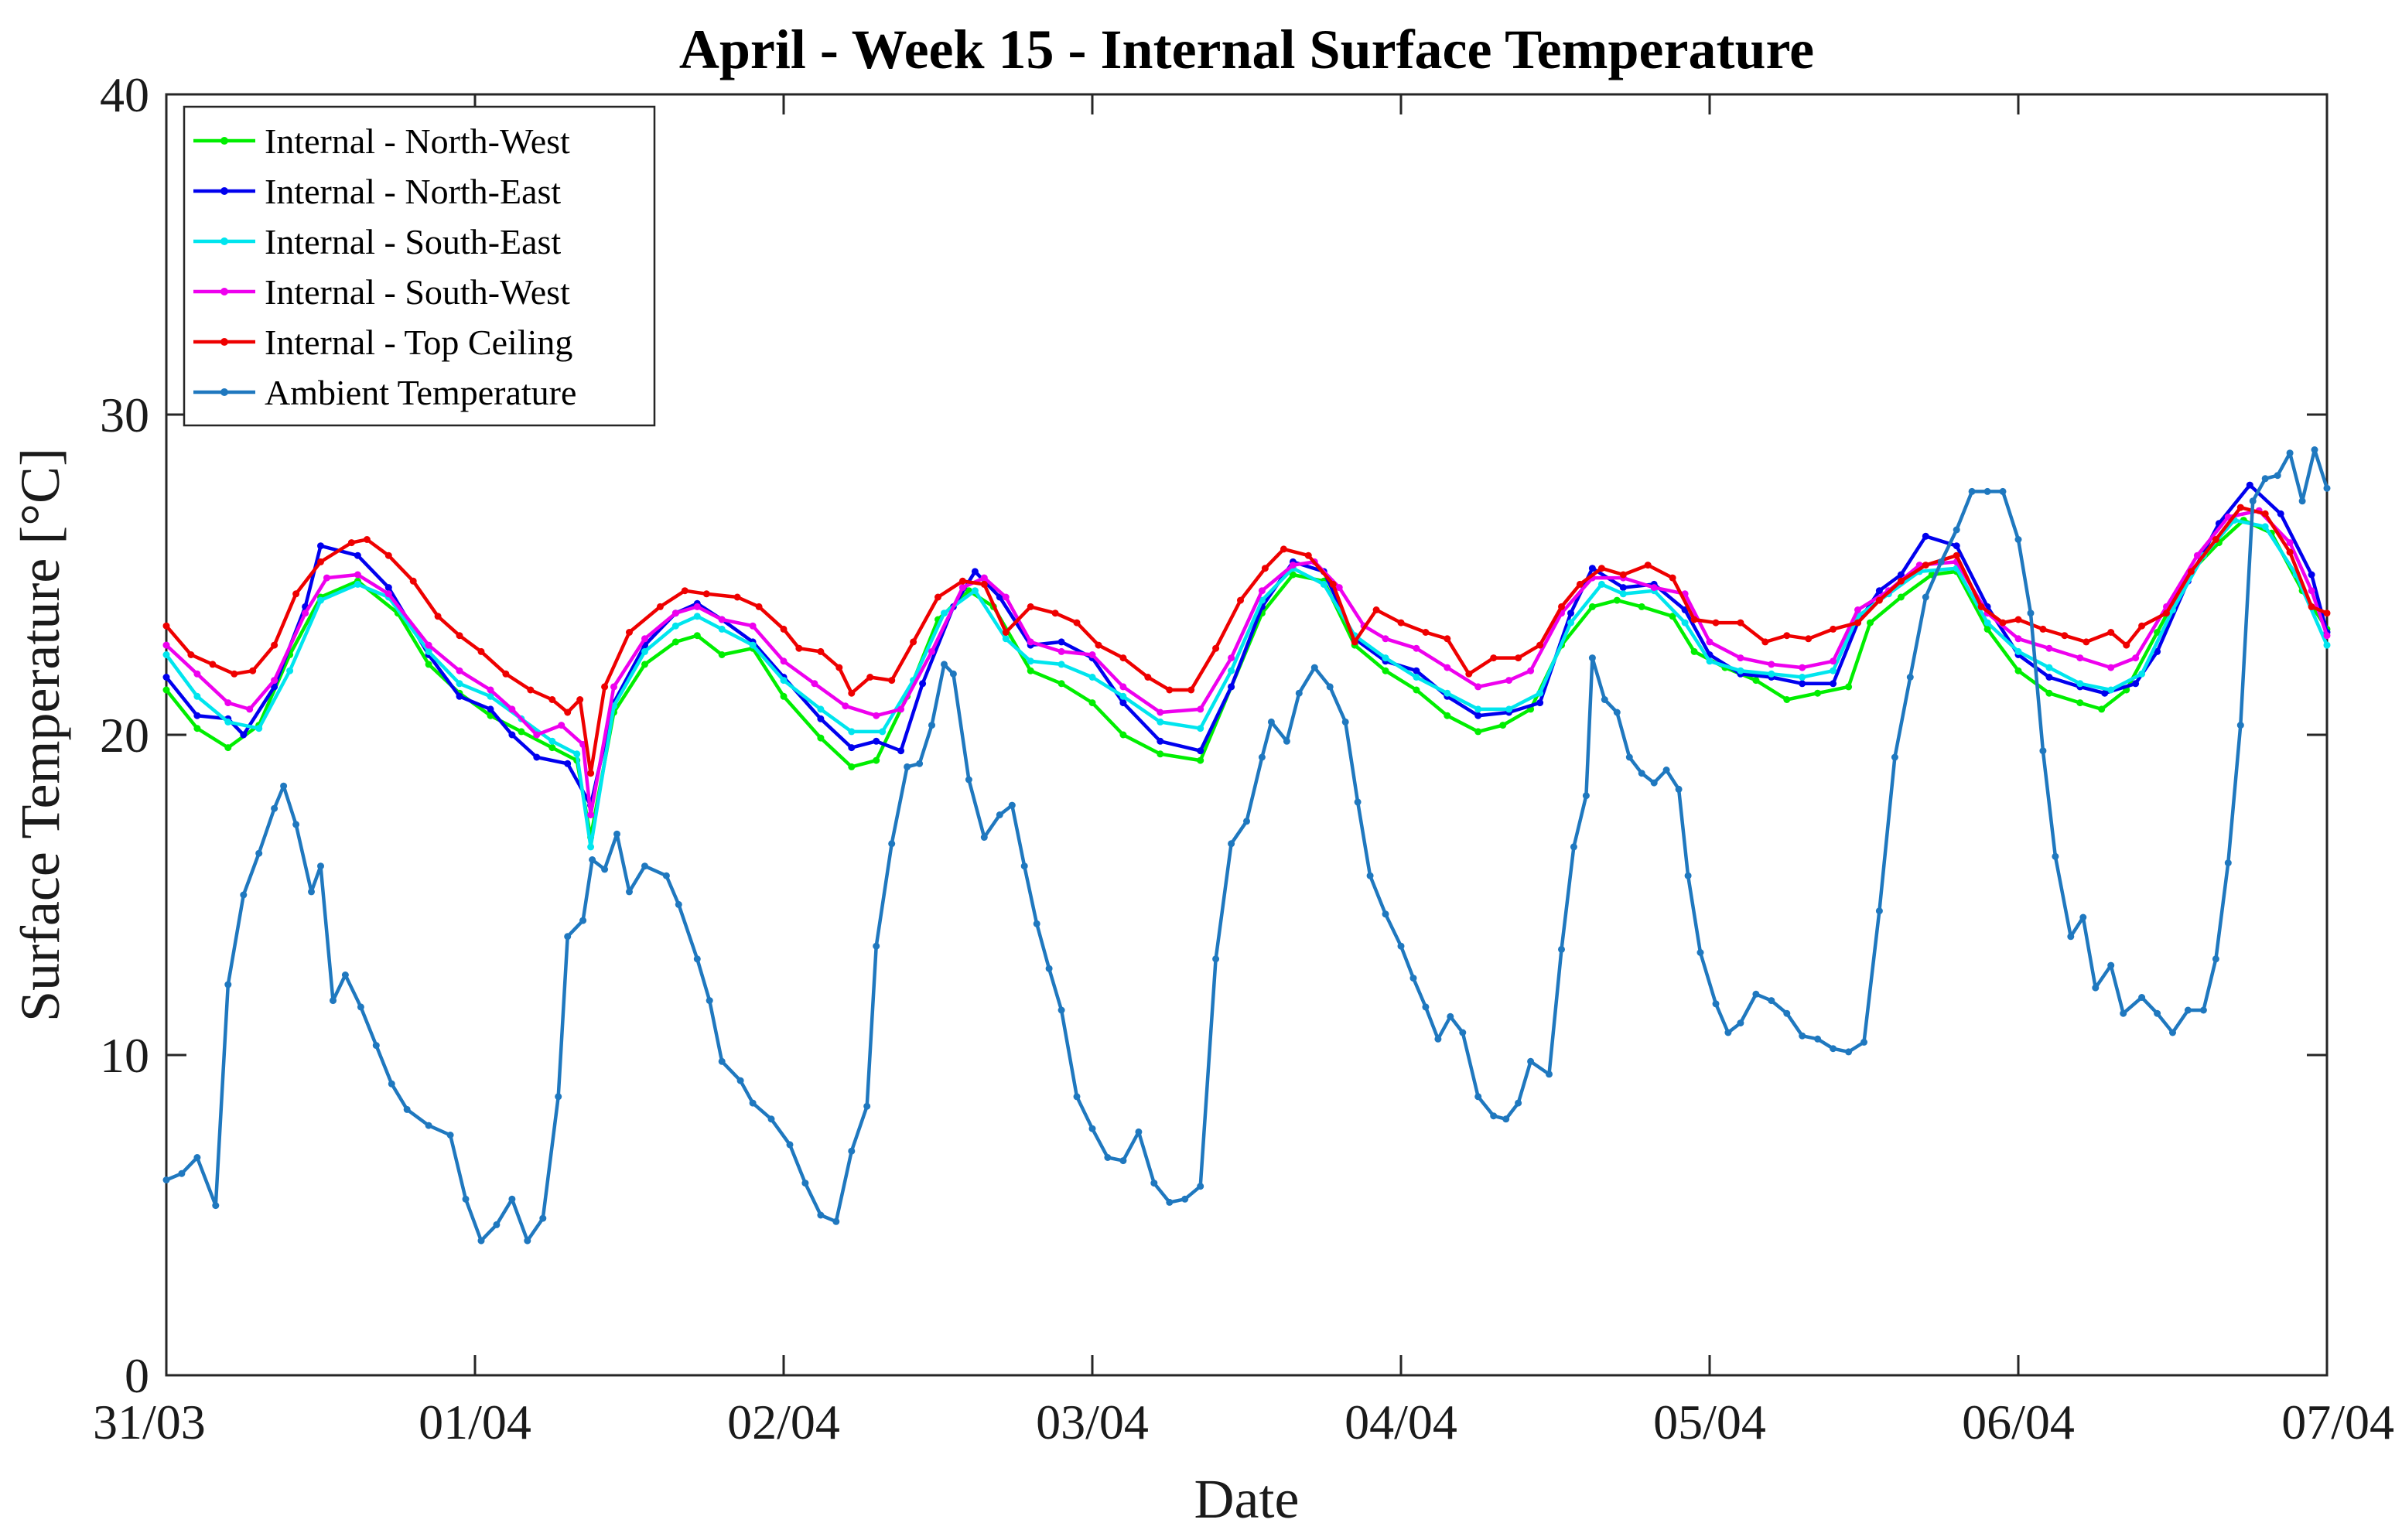 The width and height of the screenshot is (2402, 1540). What do you see at coordinates (475, 1422) in the screenshot?
I see `x-tick-label: 01/04` at bounding box center [475, 1422].